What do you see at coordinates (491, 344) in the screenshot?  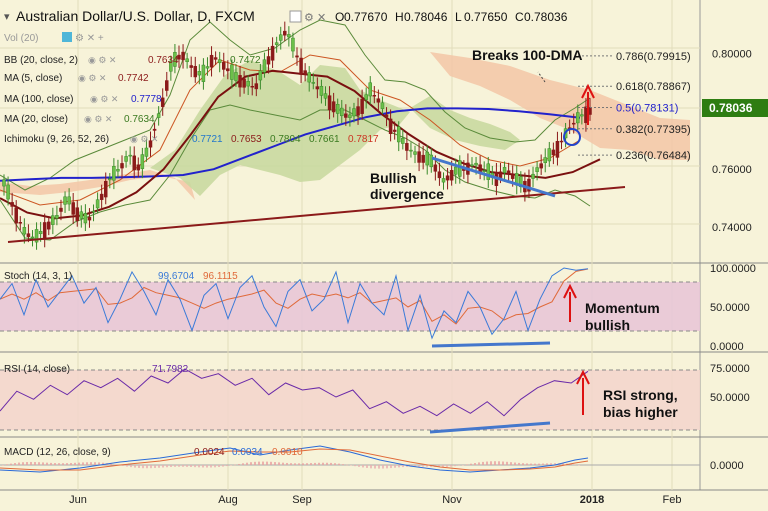 I see `stoch-divergence-line` at bounding box center [491, 344].